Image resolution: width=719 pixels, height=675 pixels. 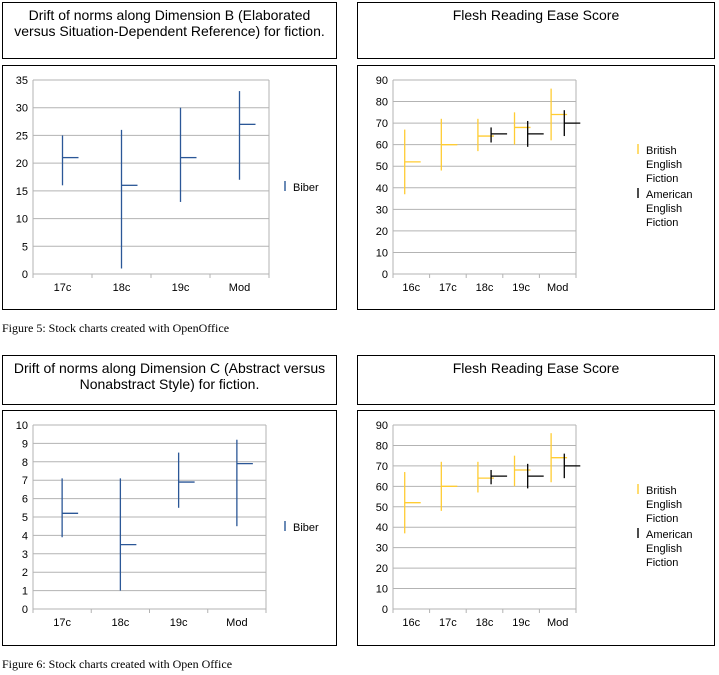 What do you see at coordinates (22, 81) in the screenshot?
I see `y-tick-label: 35` at bounding box center [22, 81].